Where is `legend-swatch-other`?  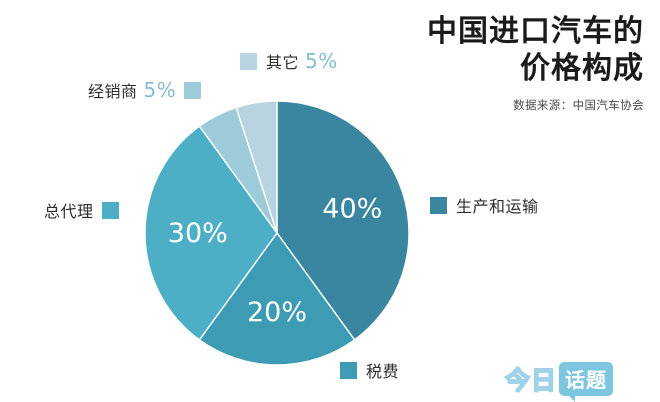
legend-swatch-other is located at coordinates (248, 61).